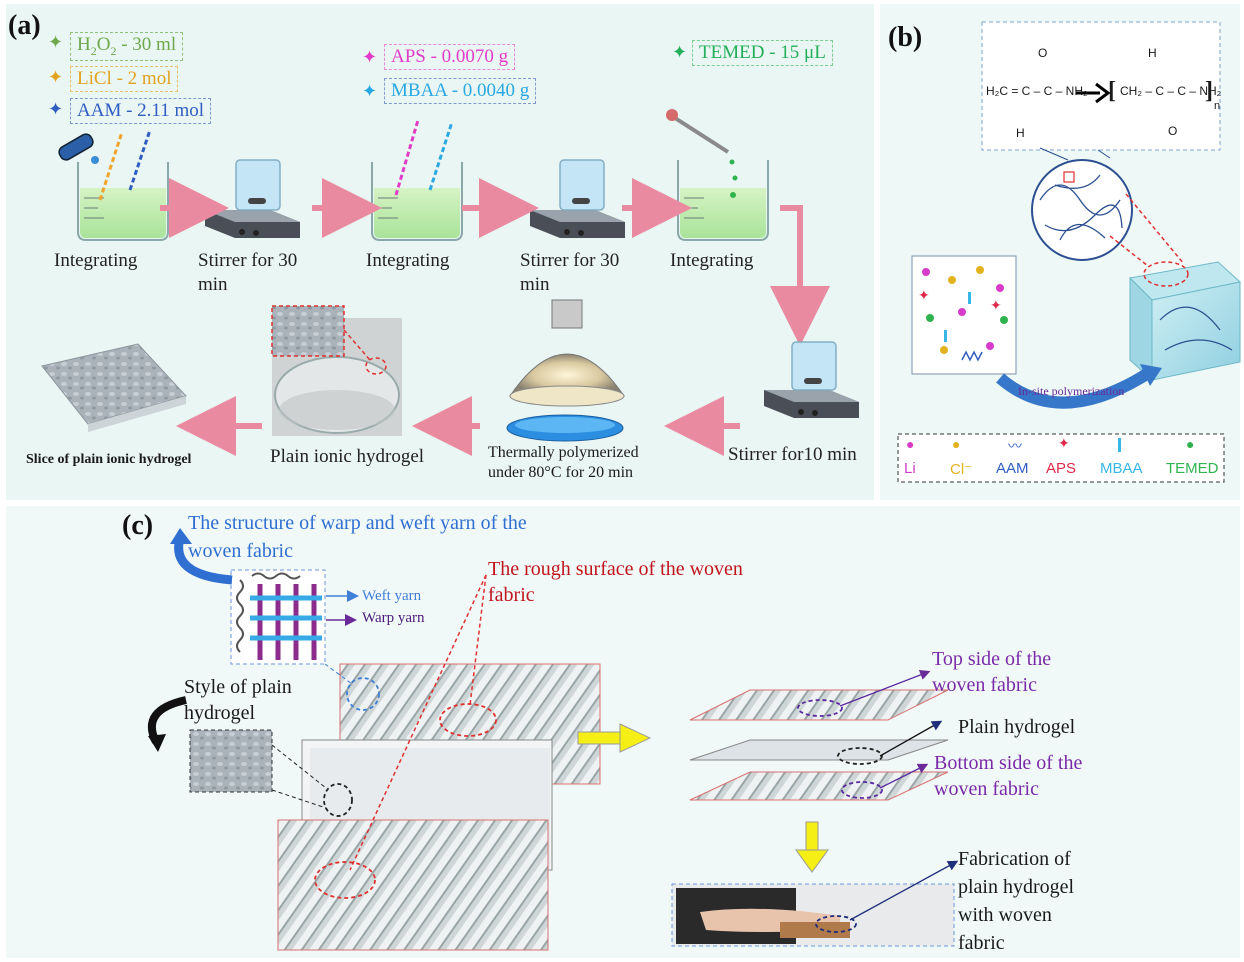 The height and width of the screenshot is (962, 1244). Describe the element at coordinates (1043, 53) in the screenshot. I see `atom-o-monomer: O` at that location.